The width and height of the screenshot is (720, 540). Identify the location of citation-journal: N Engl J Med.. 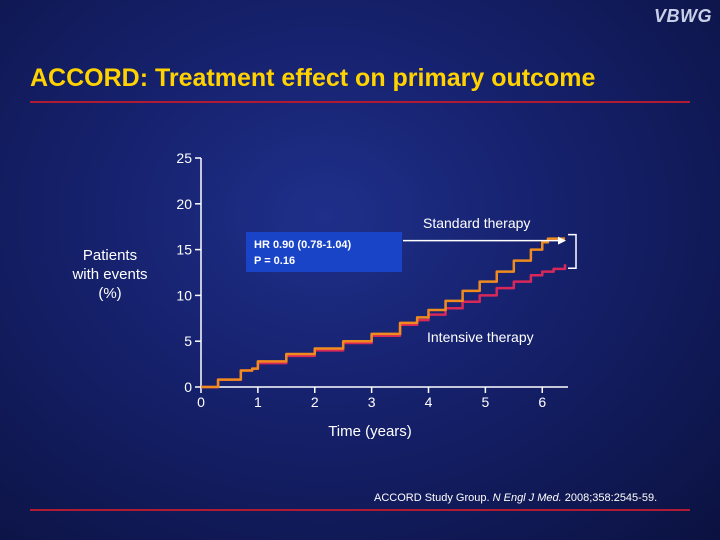
(527, 498).